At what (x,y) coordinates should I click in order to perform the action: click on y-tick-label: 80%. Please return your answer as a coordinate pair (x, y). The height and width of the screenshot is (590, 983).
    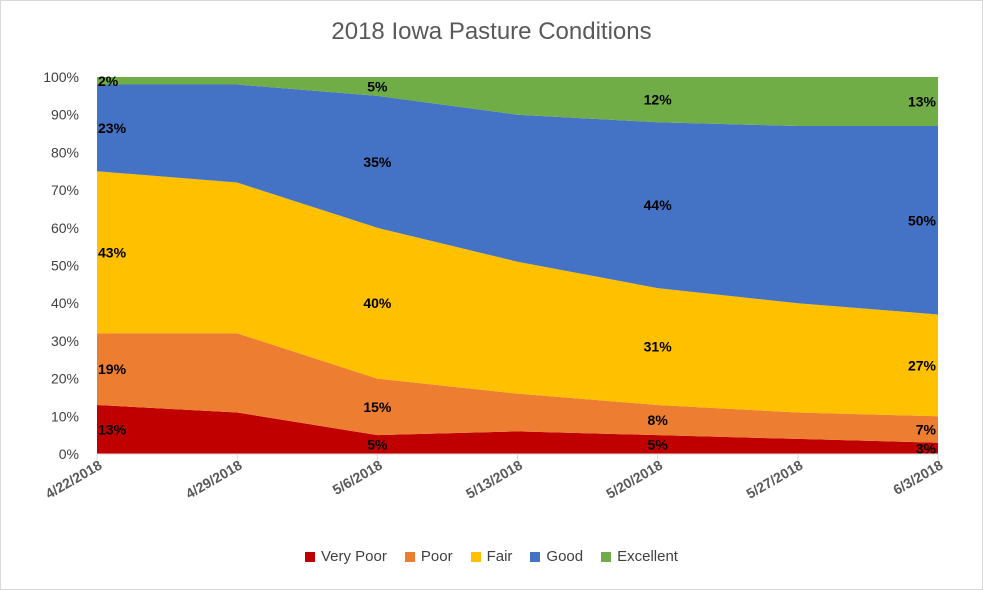
    Looking at the image, I should click on (65, 152).